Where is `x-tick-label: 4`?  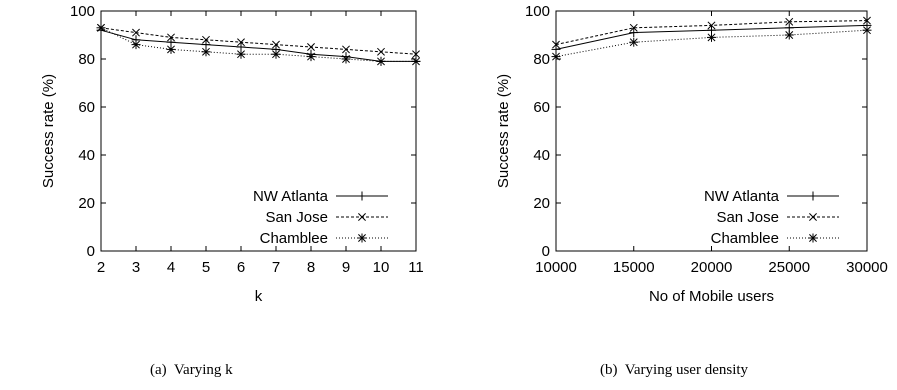 x-tick-label: 4 is located at coordinates (171, 267).